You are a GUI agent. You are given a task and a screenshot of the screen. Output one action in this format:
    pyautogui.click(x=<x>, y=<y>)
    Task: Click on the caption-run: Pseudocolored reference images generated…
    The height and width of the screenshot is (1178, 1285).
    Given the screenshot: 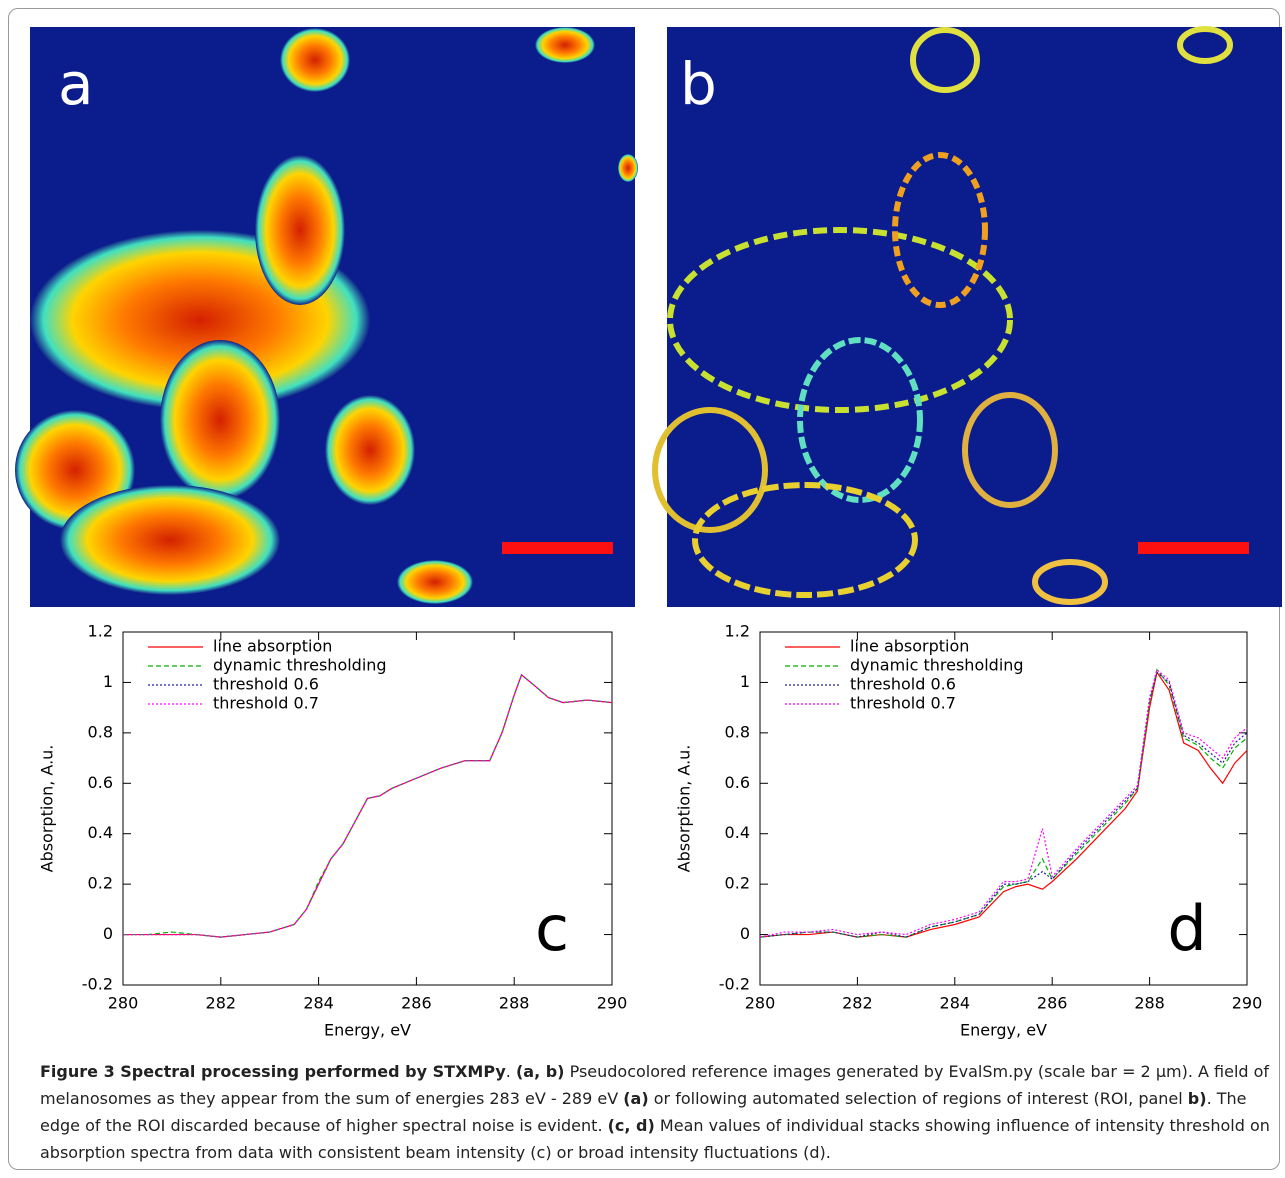 What is the action you would take?
    pyautogui.click(x=655, y=1085)
    